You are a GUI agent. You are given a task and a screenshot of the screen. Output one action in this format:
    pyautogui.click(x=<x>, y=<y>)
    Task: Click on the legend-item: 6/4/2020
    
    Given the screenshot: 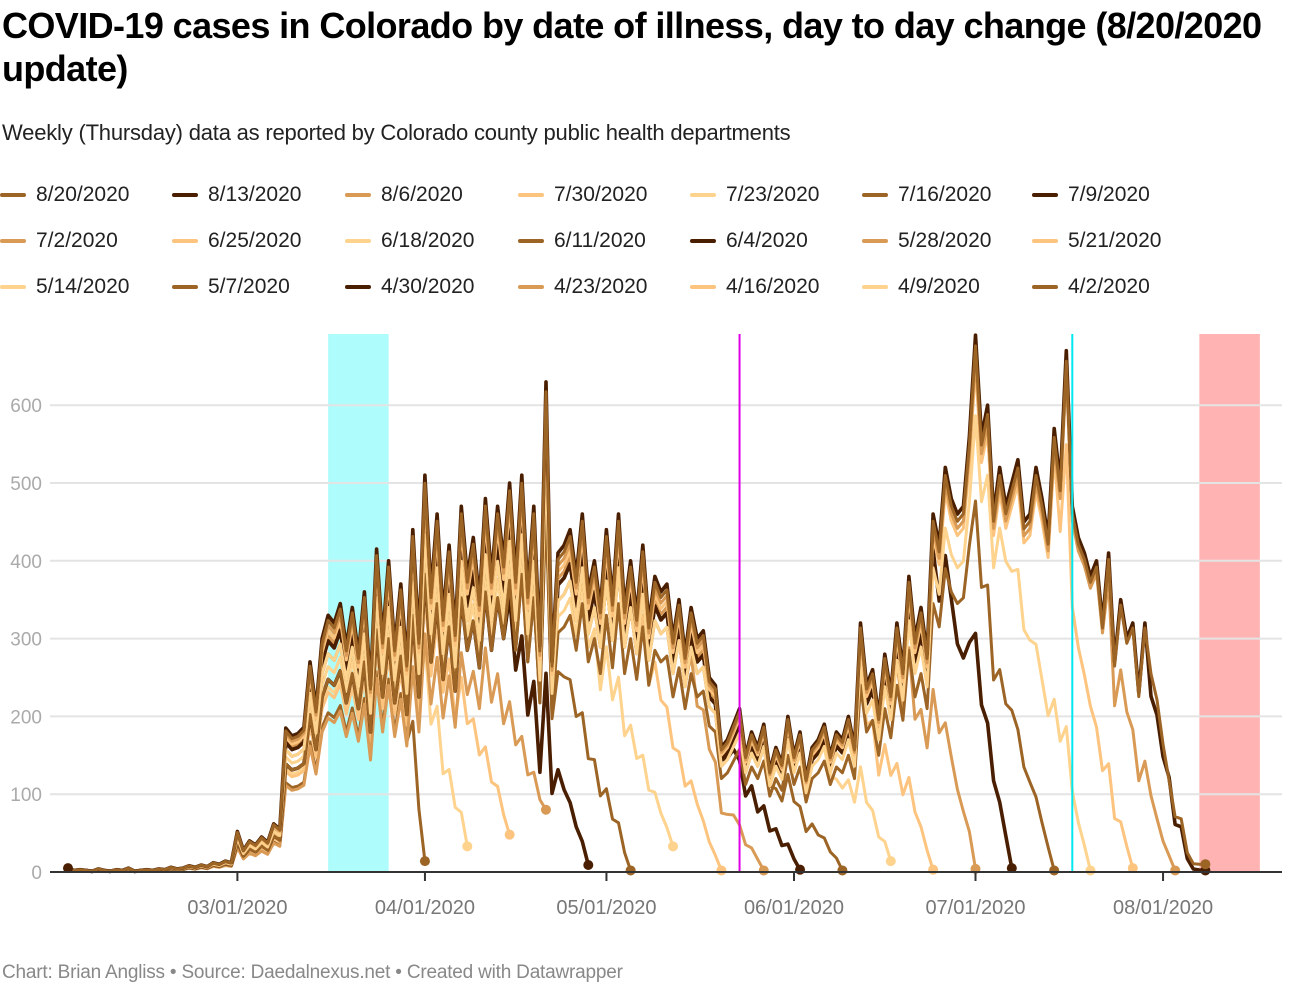 What is the action you would take?
    pyautogui.click(x=749, y=241)
    